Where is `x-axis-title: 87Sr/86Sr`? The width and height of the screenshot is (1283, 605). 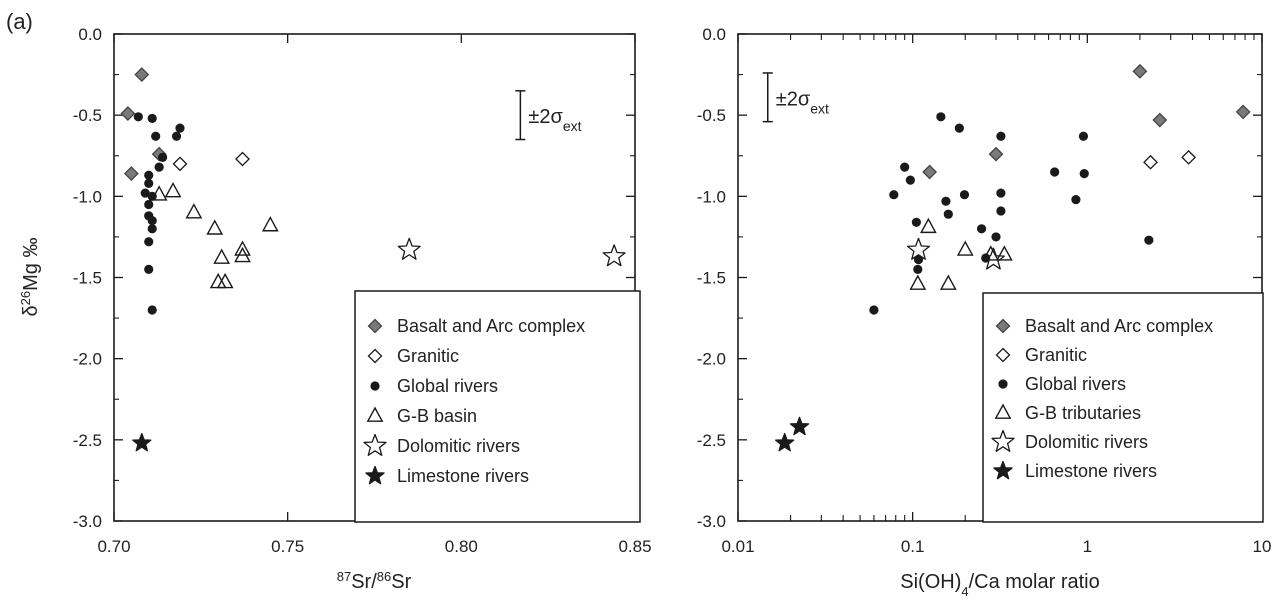 x-axis-title: 87Sr/86Sr is located at coordinates (374, 581).